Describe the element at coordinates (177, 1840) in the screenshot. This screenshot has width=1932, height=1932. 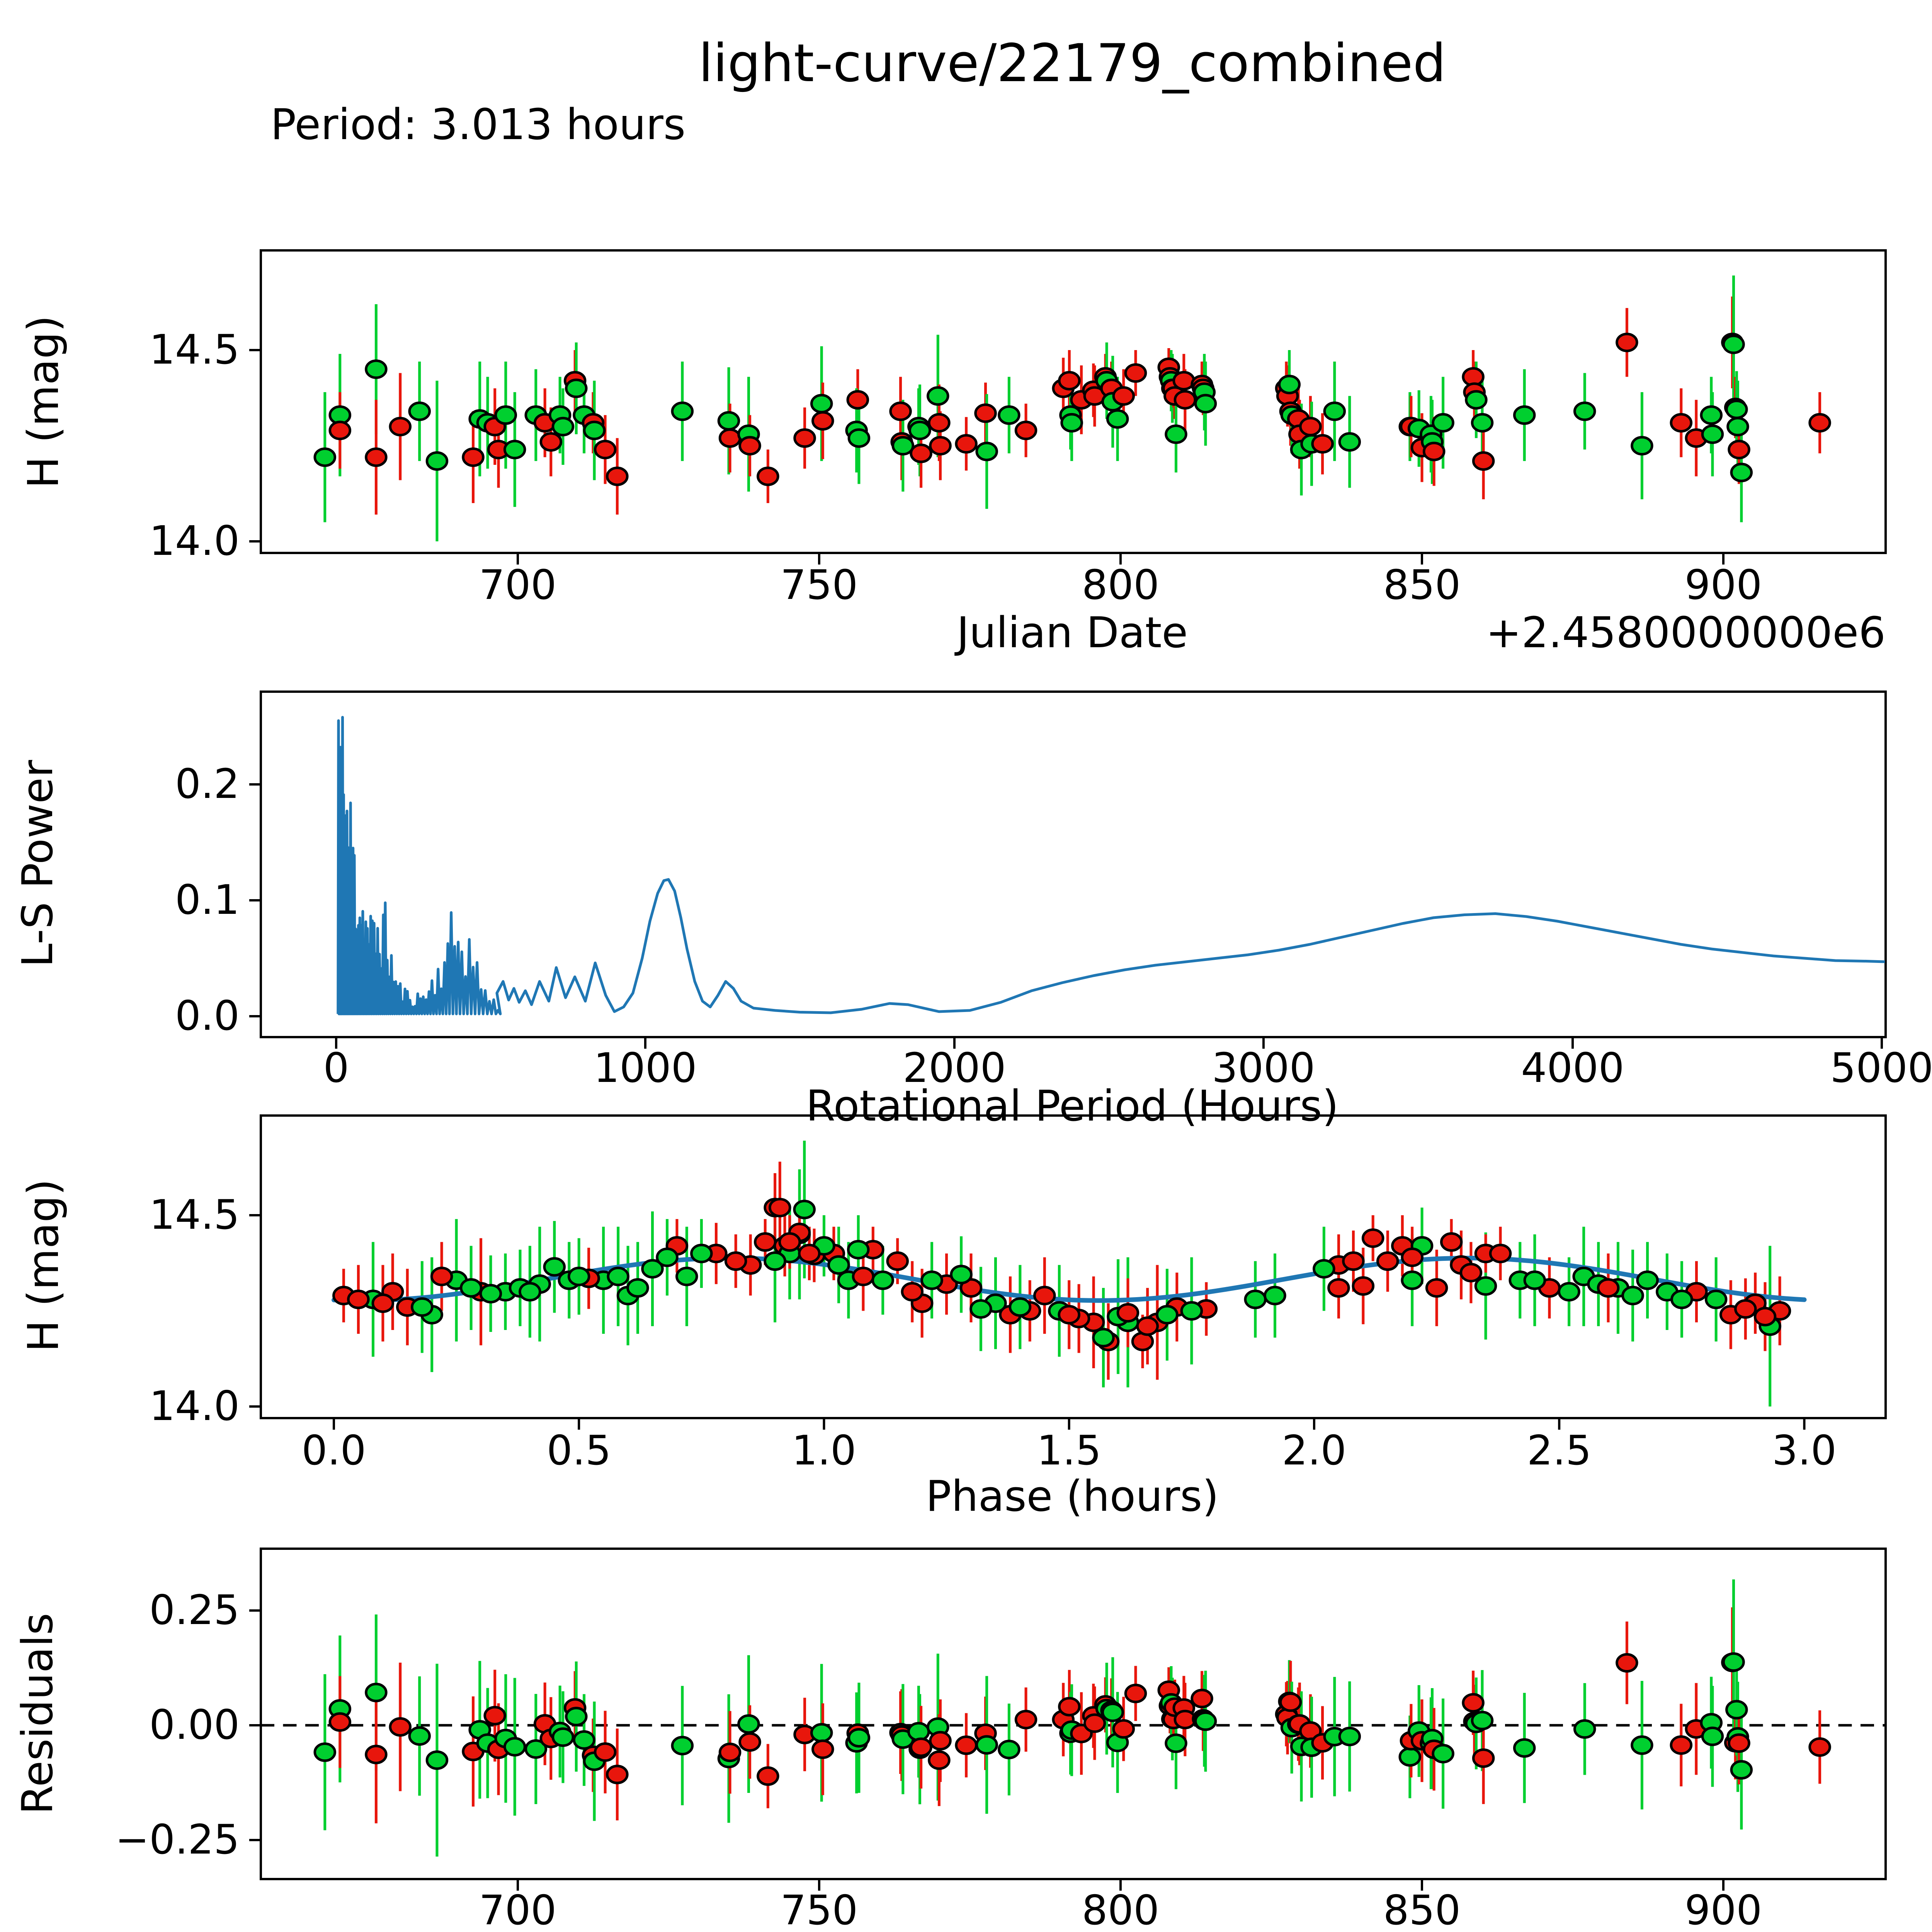
I see `y-tick-label: −0.25` at that location.